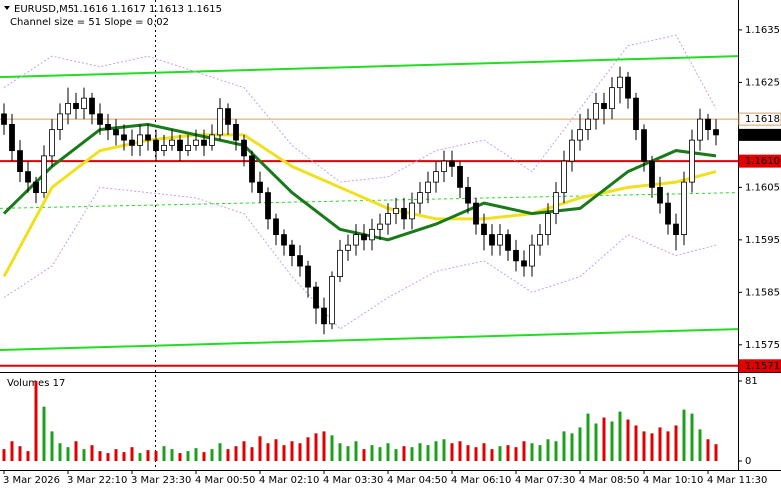 Image resolution: width=781 pixels, height=489 pixels. Describe the element at coordinates (762, 30) in the screenshot. I see `y-tick-label: 1.1635` at that location.